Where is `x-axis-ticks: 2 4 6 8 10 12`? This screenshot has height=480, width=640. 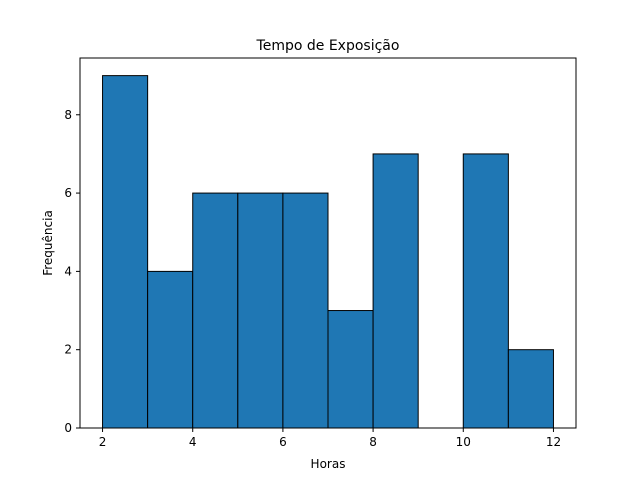
x-axis-ticks: 2 4 6 8 10 12 is located at coordinates (330, 438).